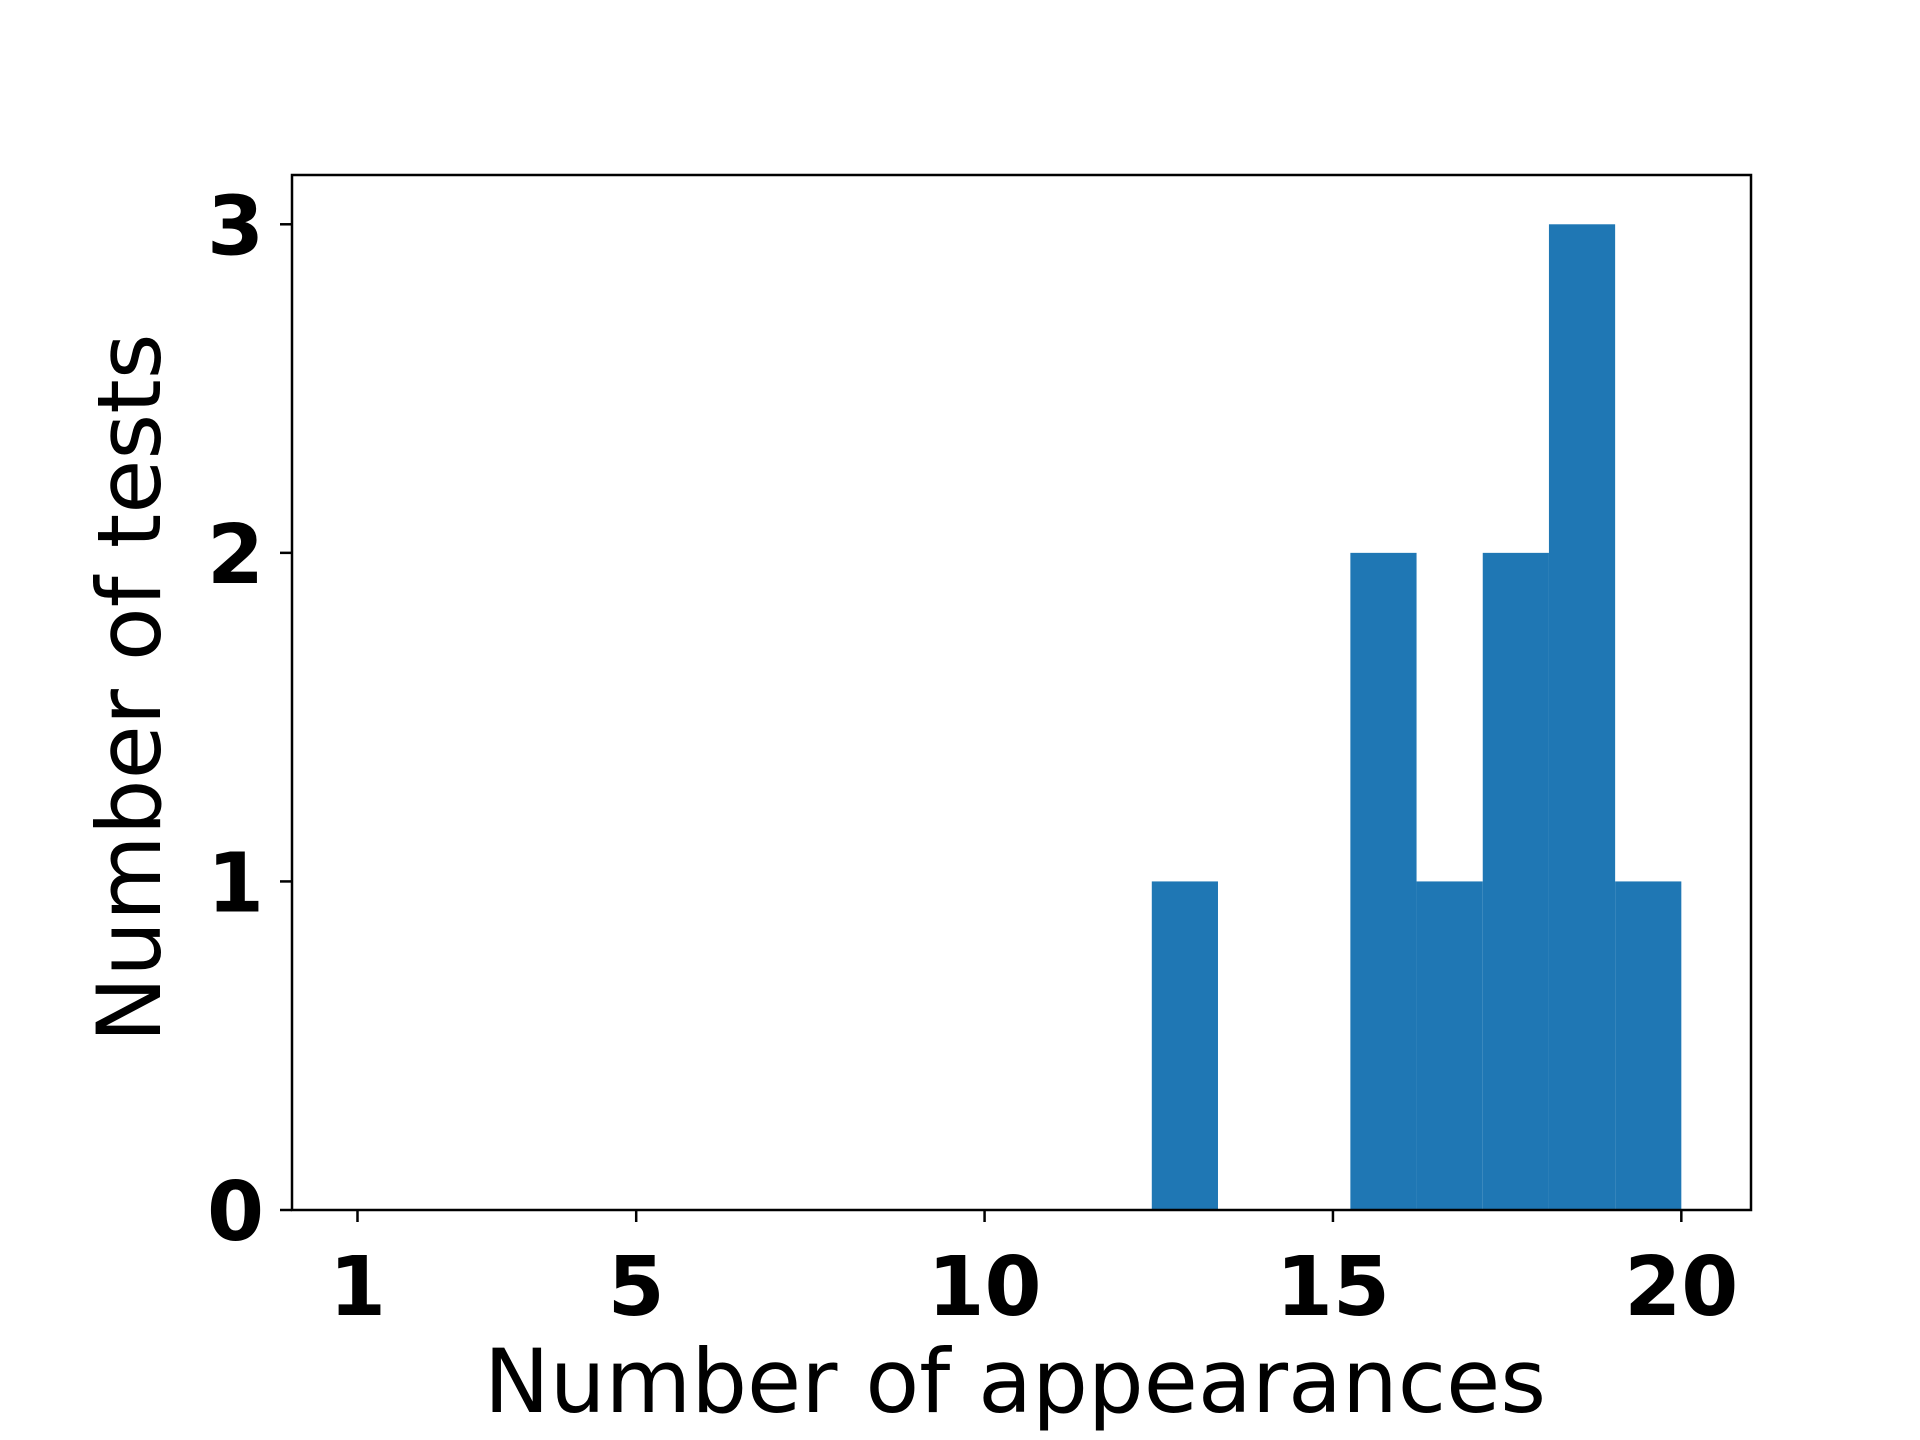  Describe the element at coordinates (1015, 1381) in the screenshot. I see `x-axis-label: Number of appearances` at that location.